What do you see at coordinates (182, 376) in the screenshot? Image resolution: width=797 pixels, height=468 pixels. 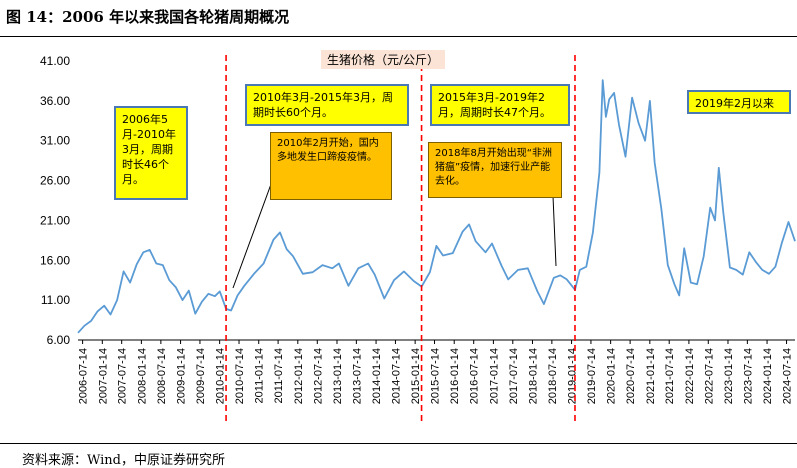 I see `x-tick-label: 2009-01-14` at bounding box center [182, 376].